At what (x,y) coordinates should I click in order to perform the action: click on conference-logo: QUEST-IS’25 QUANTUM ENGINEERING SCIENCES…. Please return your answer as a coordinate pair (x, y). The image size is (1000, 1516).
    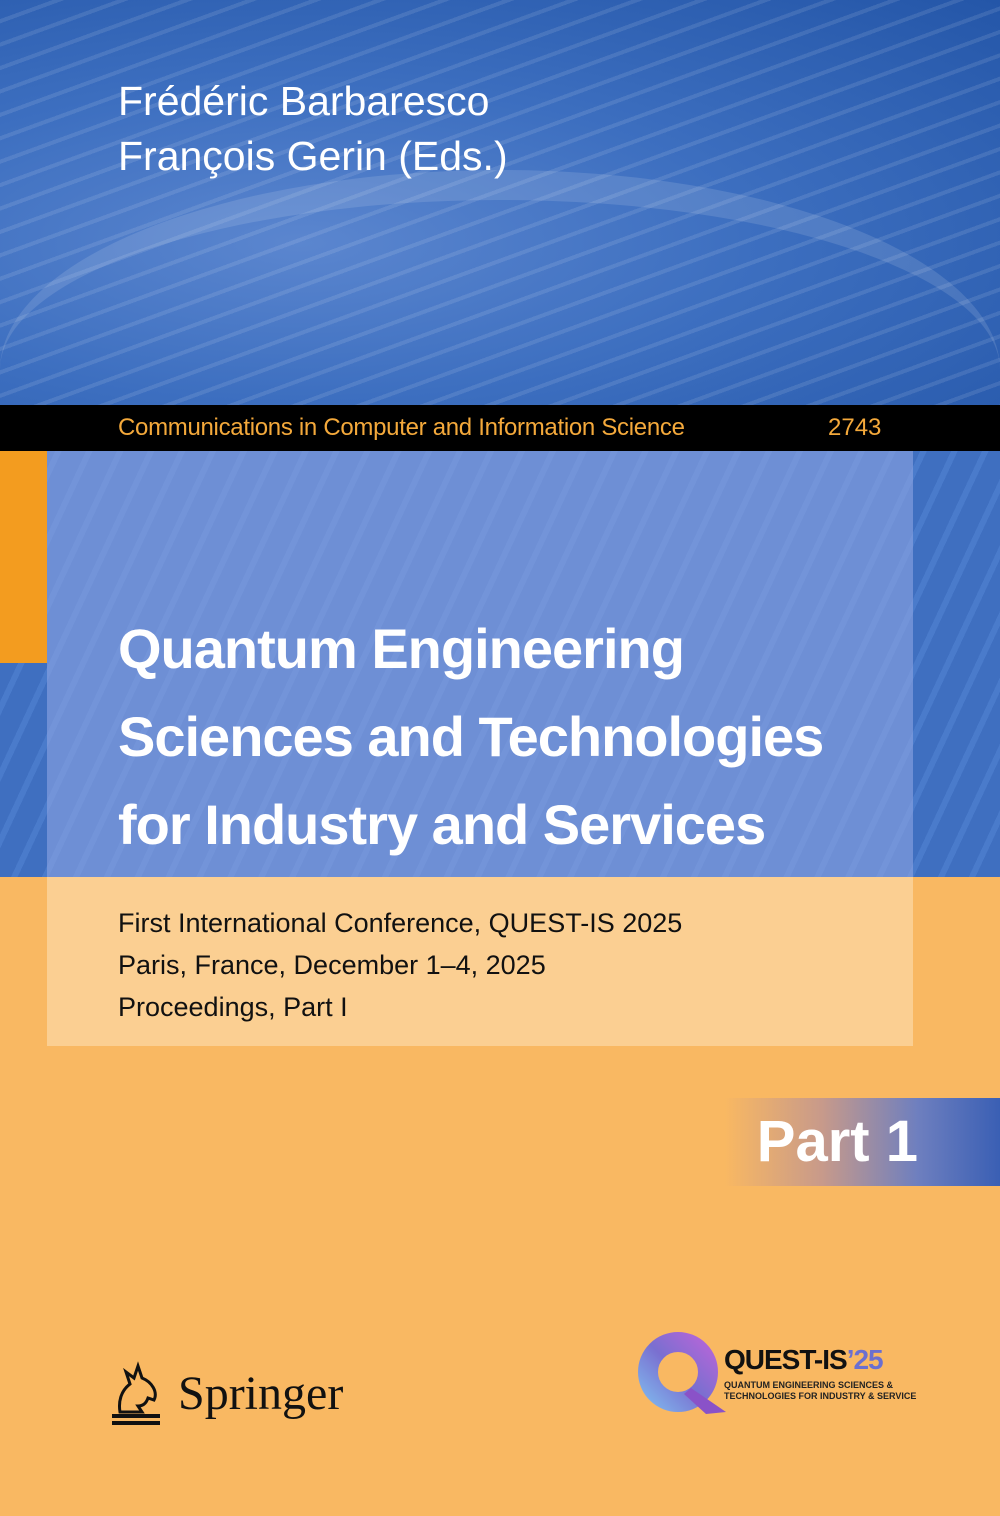
    Looking at the image, I should click on (781, 1372).